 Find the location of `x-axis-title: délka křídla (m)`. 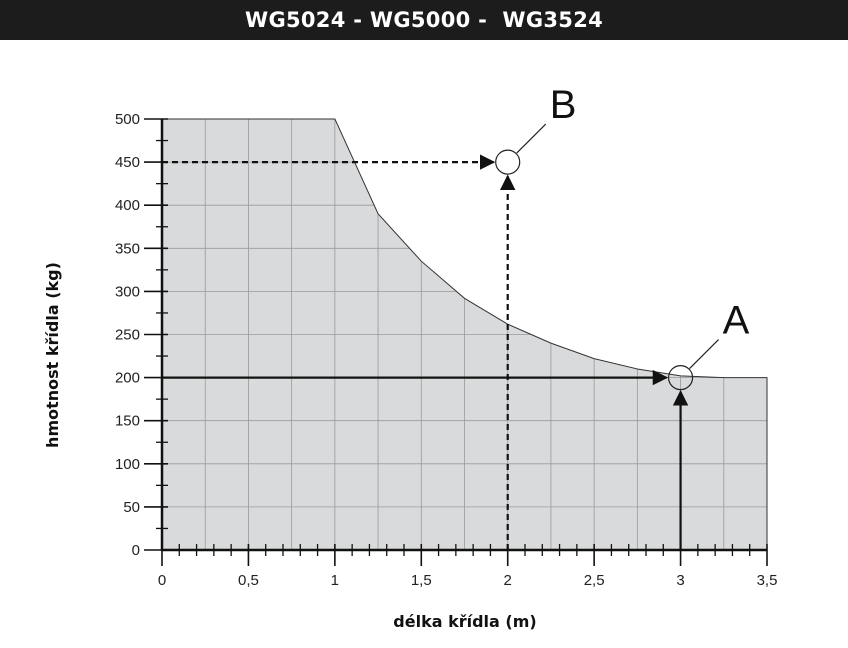

x-axis-title: délka křídla (m) is located at coordinates (464, 621).